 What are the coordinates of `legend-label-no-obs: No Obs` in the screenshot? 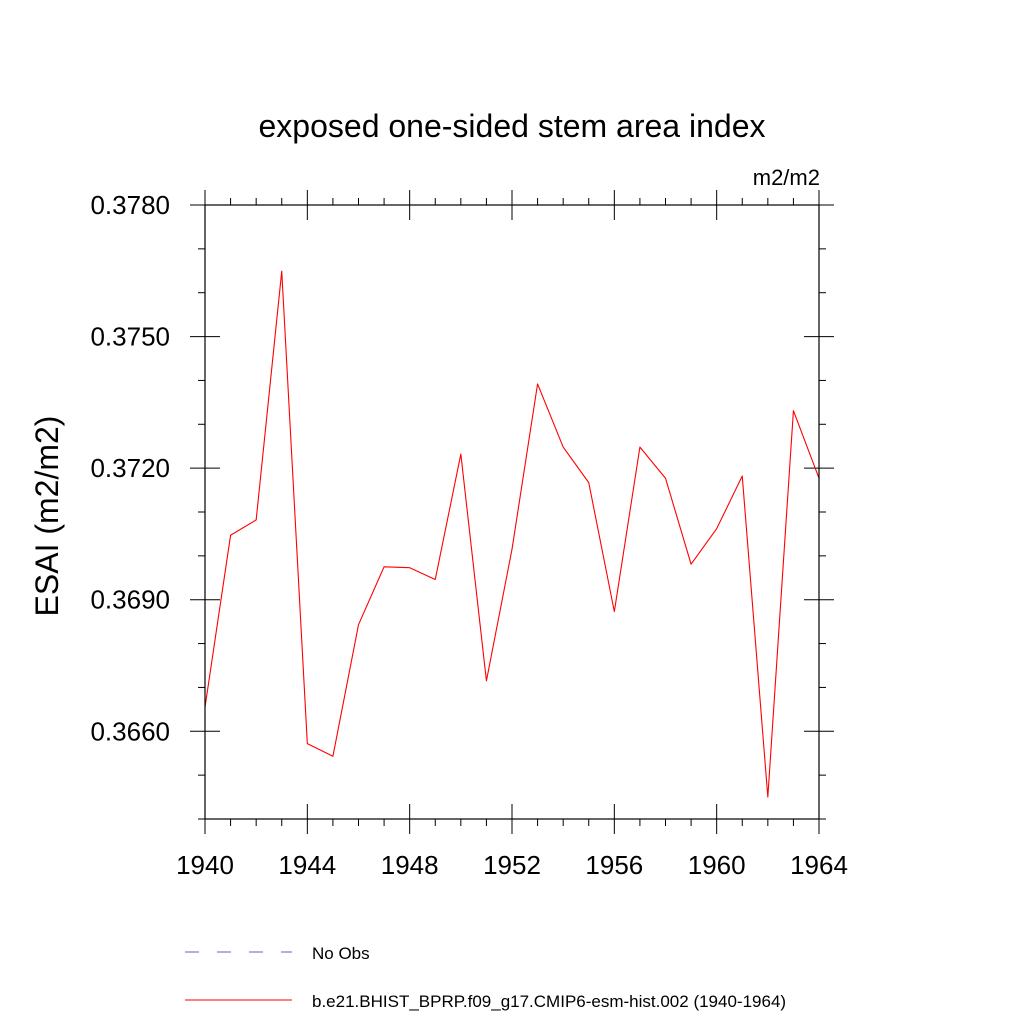 It's located at (341, 953).